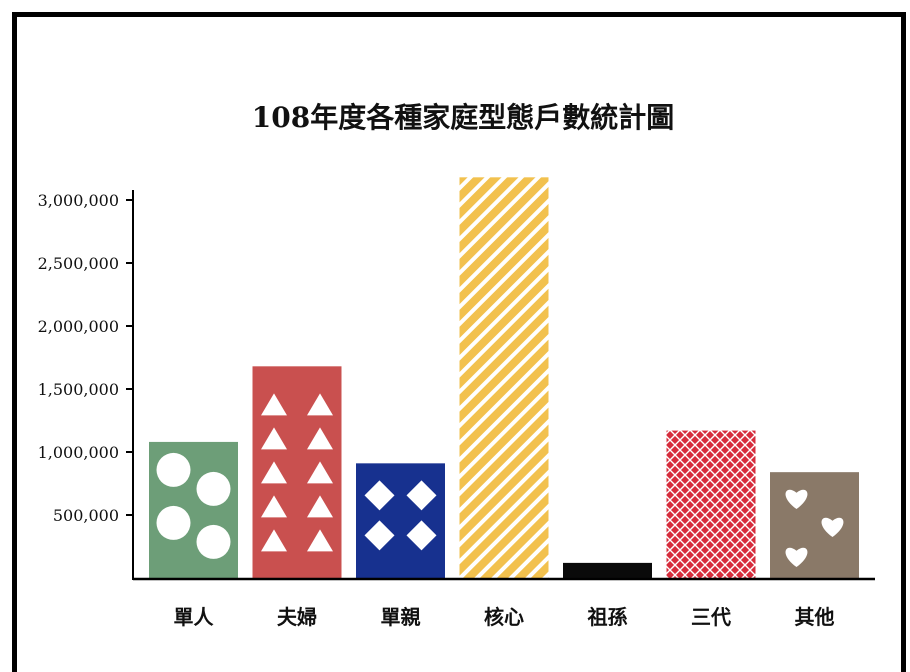 The width and height of the screenshot is (910, 672). I want to click on bar-pattern-circles, so click(193, 505).